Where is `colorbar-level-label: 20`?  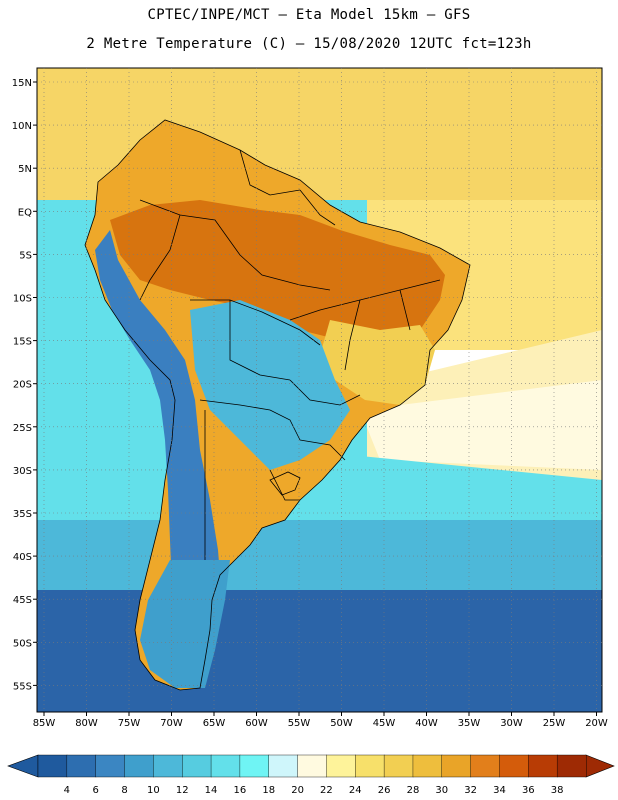 colorbar-level-label: 20 is located at coordinates (297, 790).